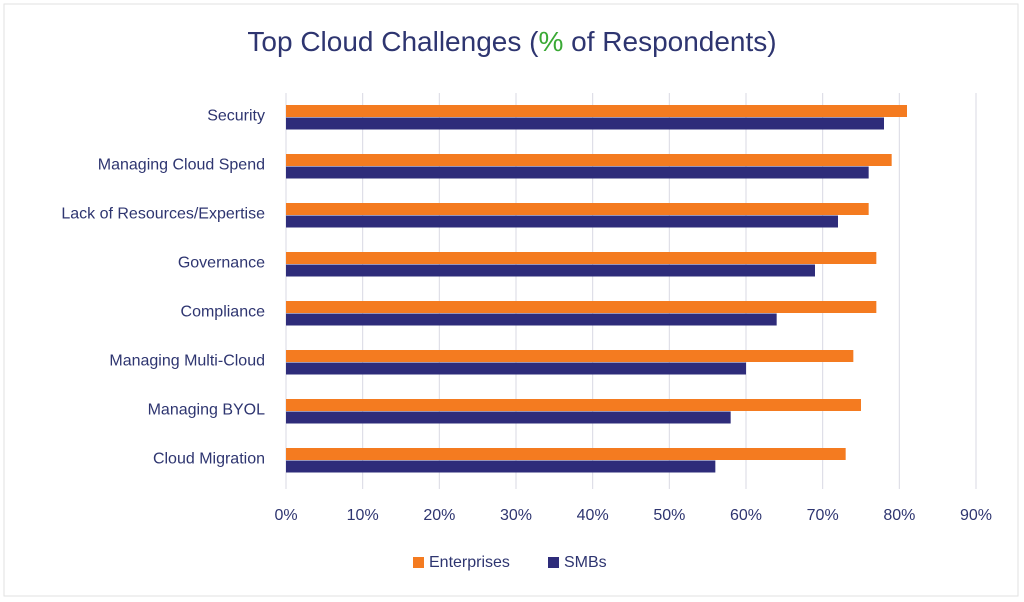  Describe the element at coordinates (209, 459) in the screenshot. I see `y-tick-label: Cloud Migration` at that location.